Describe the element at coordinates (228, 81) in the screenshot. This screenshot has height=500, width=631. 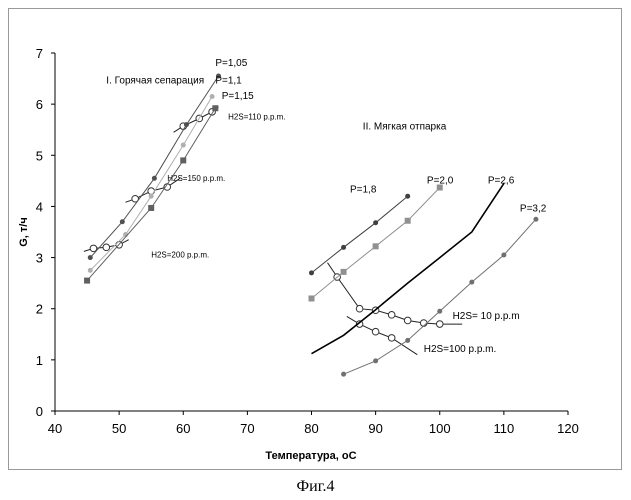
I see `series-label-p-1-1: P=1,1` at that location.